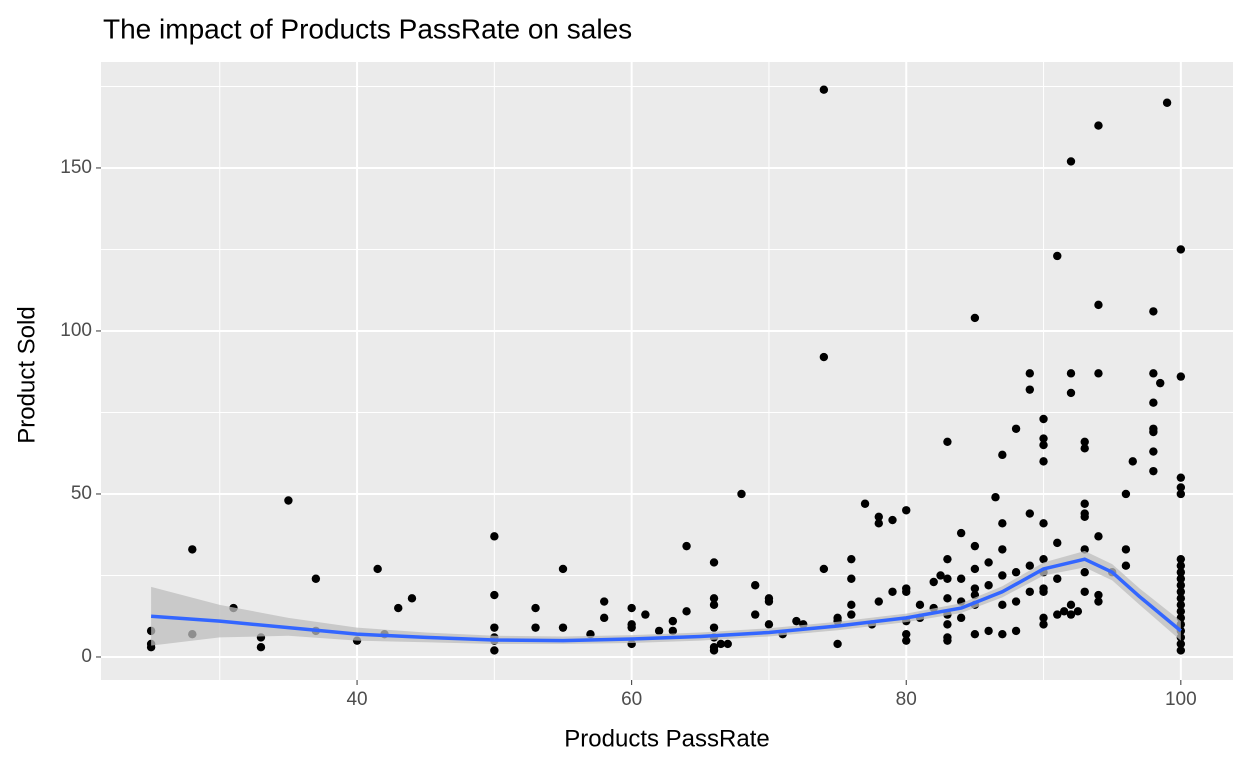 The image size is (1248, 768). What do you see at coordinates (86, 656) in the screenshot?
I see `y-tick-label: 0` at bounding box center [86, 656].